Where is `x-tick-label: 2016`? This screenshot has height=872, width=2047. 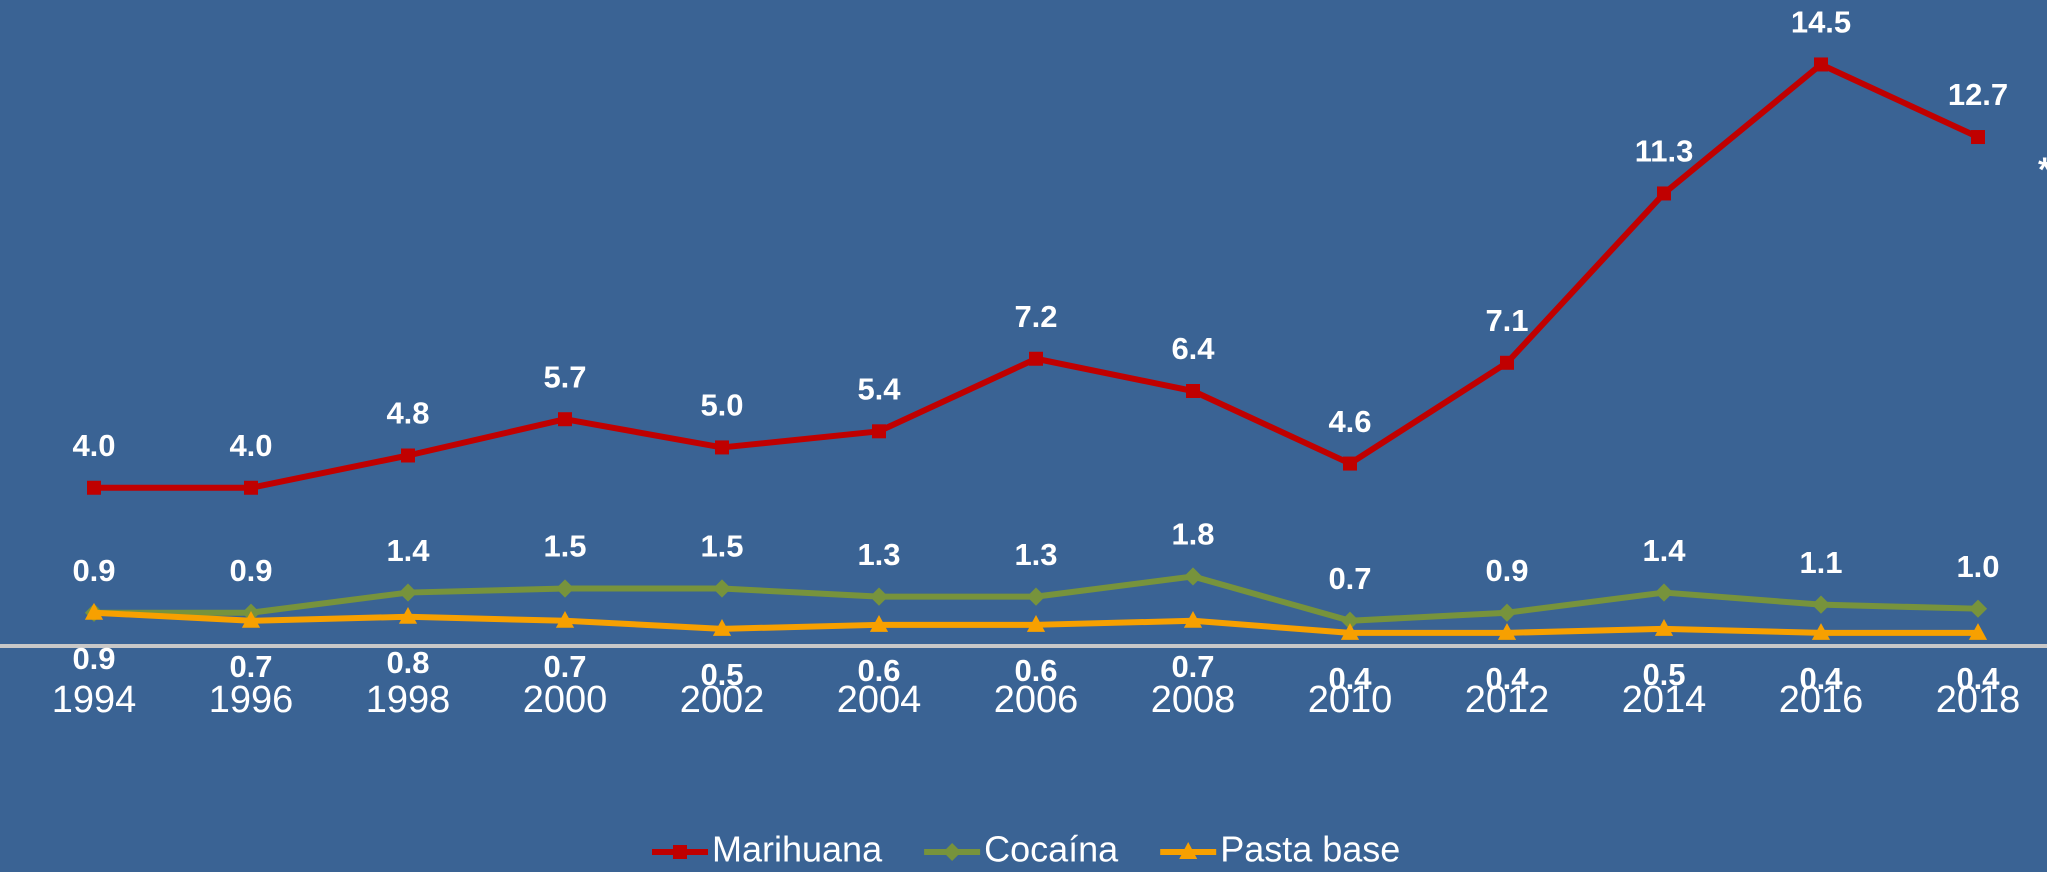
x-tick-label: 2016 is located at coordinates (1821, 700).